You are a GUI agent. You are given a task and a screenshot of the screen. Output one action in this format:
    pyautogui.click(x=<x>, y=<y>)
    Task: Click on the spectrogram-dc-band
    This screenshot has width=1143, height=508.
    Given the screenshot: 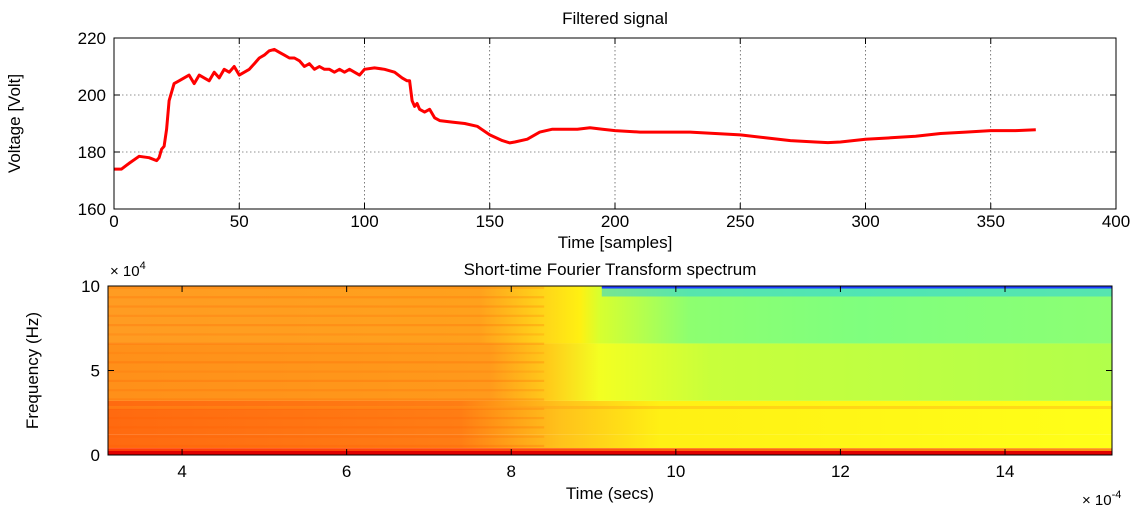 What is the action you would take?
    pyautogui.click(x=610, y=453)
    